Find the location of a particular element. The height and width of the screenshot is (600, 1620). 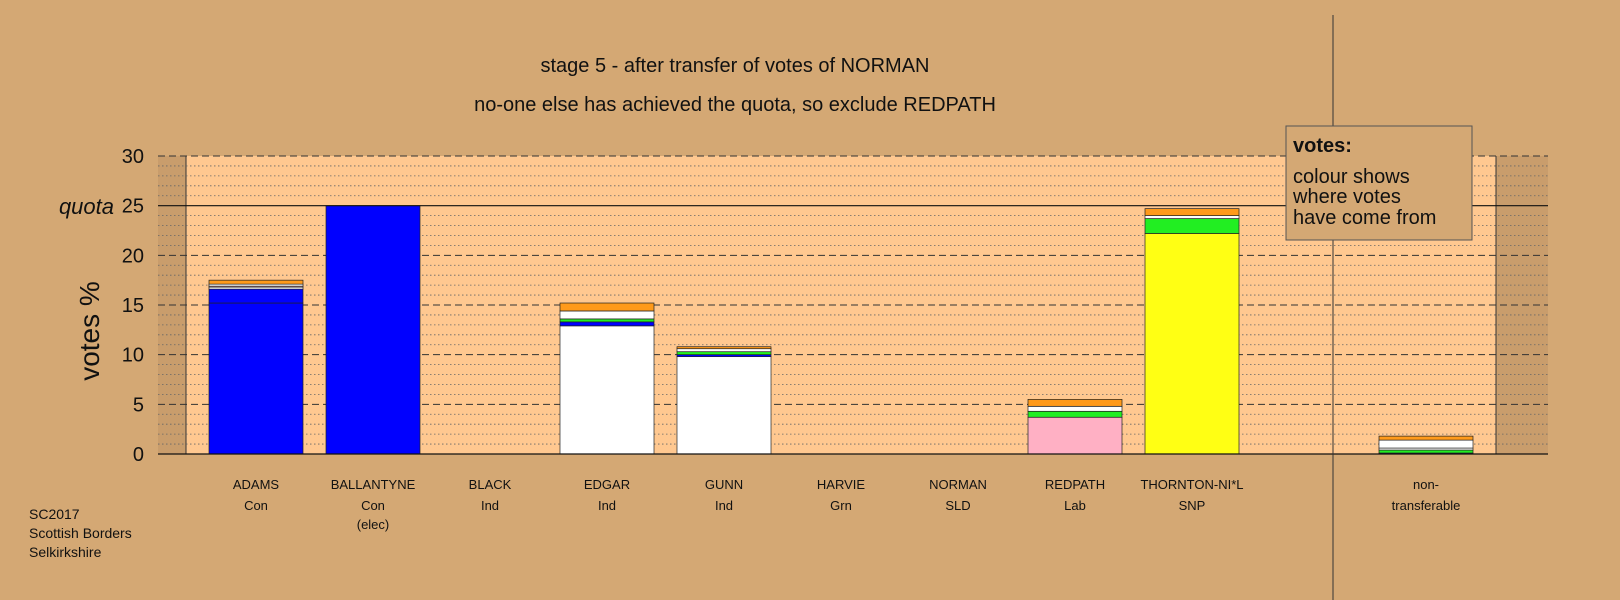

candidate-name: EDGAR is located at coordinates (607, 484).